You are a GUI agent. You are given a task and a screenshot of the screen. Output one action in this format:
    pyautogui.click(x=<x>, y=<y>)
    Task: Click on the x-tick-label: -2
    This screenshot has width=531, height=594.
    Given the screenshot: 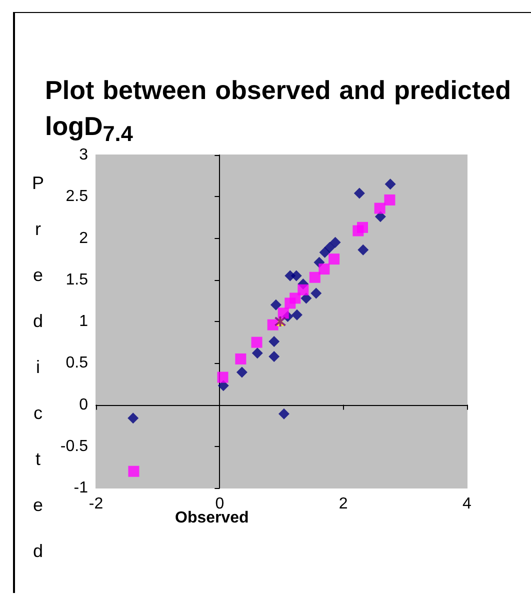 What is the action you would take?
    pyautogui.click(x=96, y=504)
    